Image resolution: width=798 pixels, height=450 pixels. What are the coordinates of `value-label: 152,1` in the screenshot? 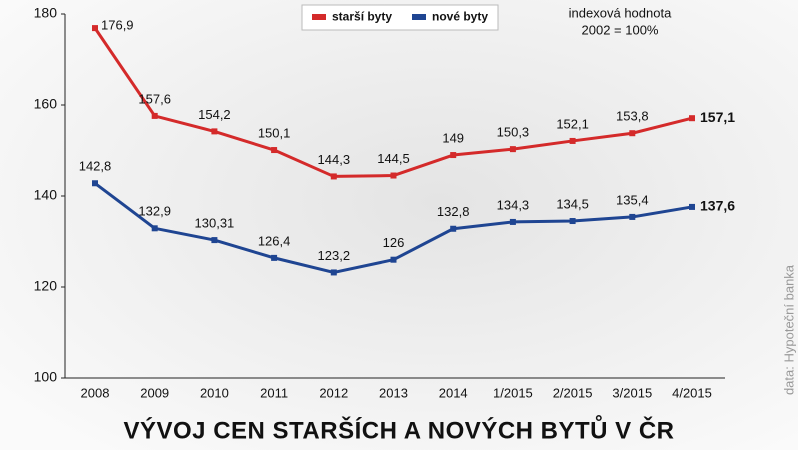 It's located at (572, 123).